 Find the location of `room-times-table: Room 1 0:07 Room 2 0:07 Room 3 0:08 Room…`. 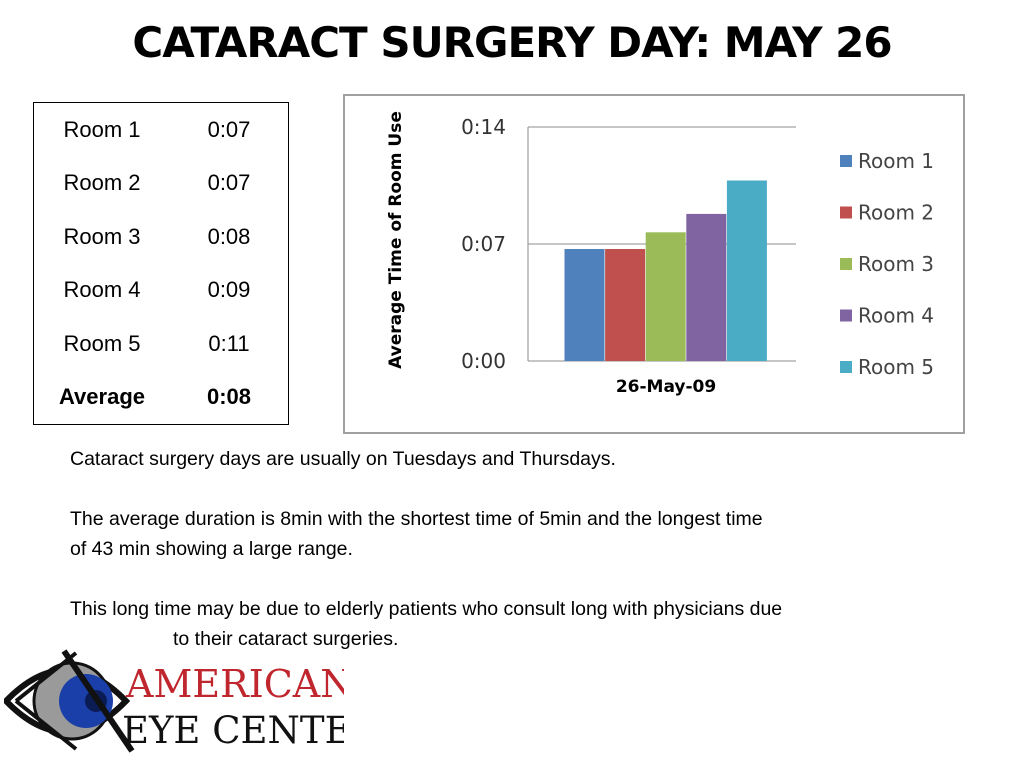

room-times-table: Room 1 0:07 Room 2 0:07 Room 3 0:08 Room… is located at coordinates (161, 263).